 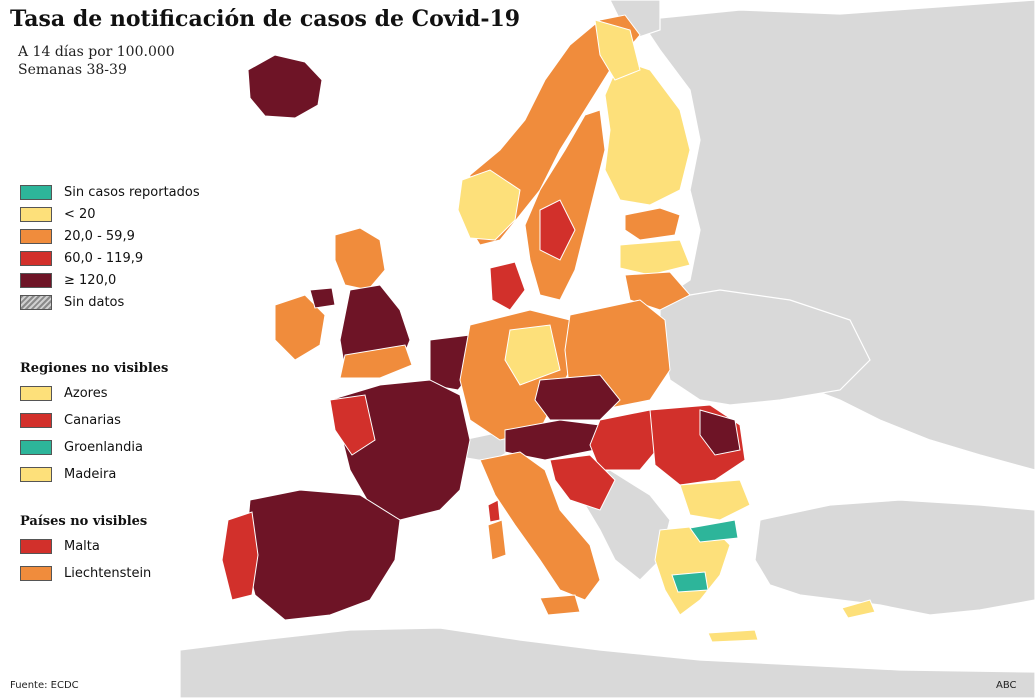 I want to click on finland, so click(x=647, y=132).